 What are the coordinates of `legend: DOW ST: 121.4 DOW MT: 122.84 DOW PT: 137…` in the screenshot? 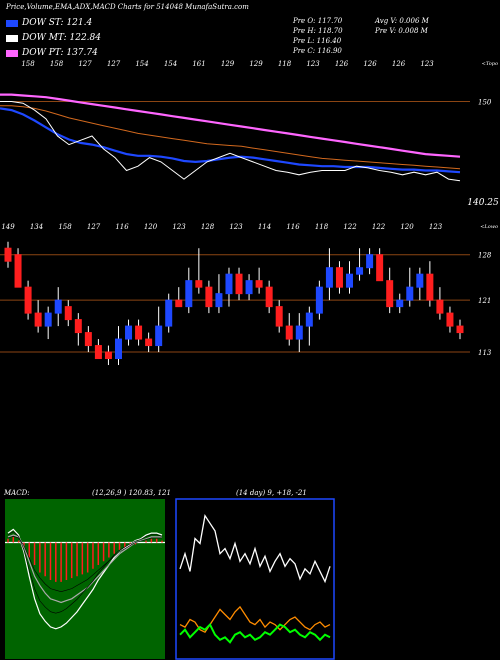 It's located at (53, 38).